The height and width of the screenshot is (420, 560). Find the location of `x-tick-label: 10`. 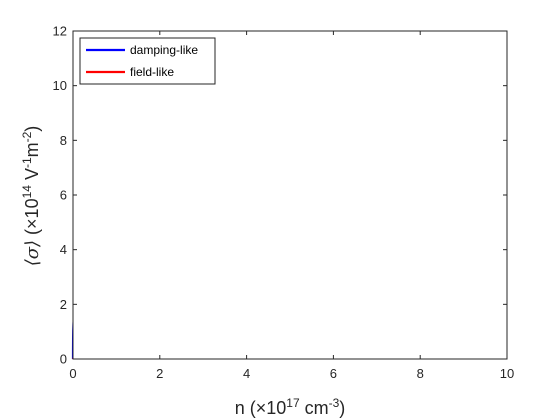

x-tick-label: 10 is located at coordinates (507, 373).